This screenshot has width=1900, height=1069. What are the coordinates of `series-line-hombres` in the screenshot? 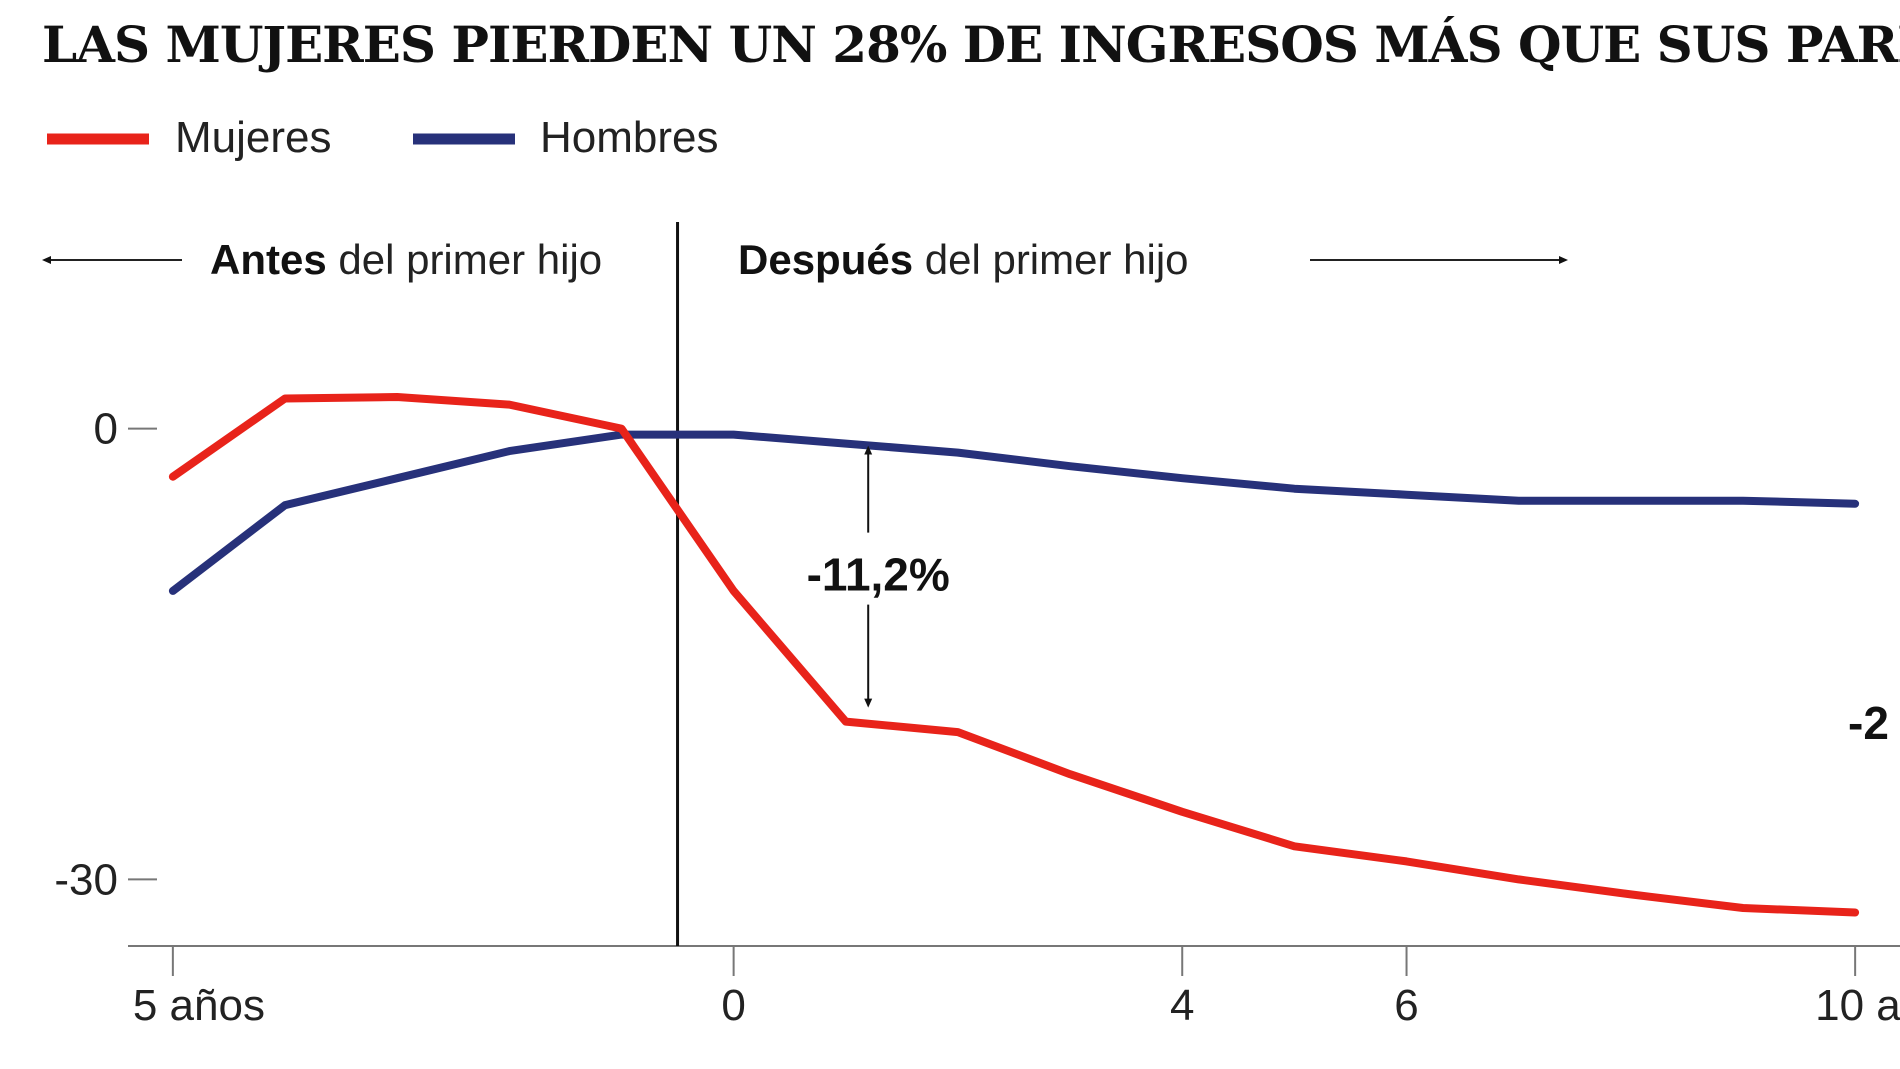 It's located at (1014, 512).